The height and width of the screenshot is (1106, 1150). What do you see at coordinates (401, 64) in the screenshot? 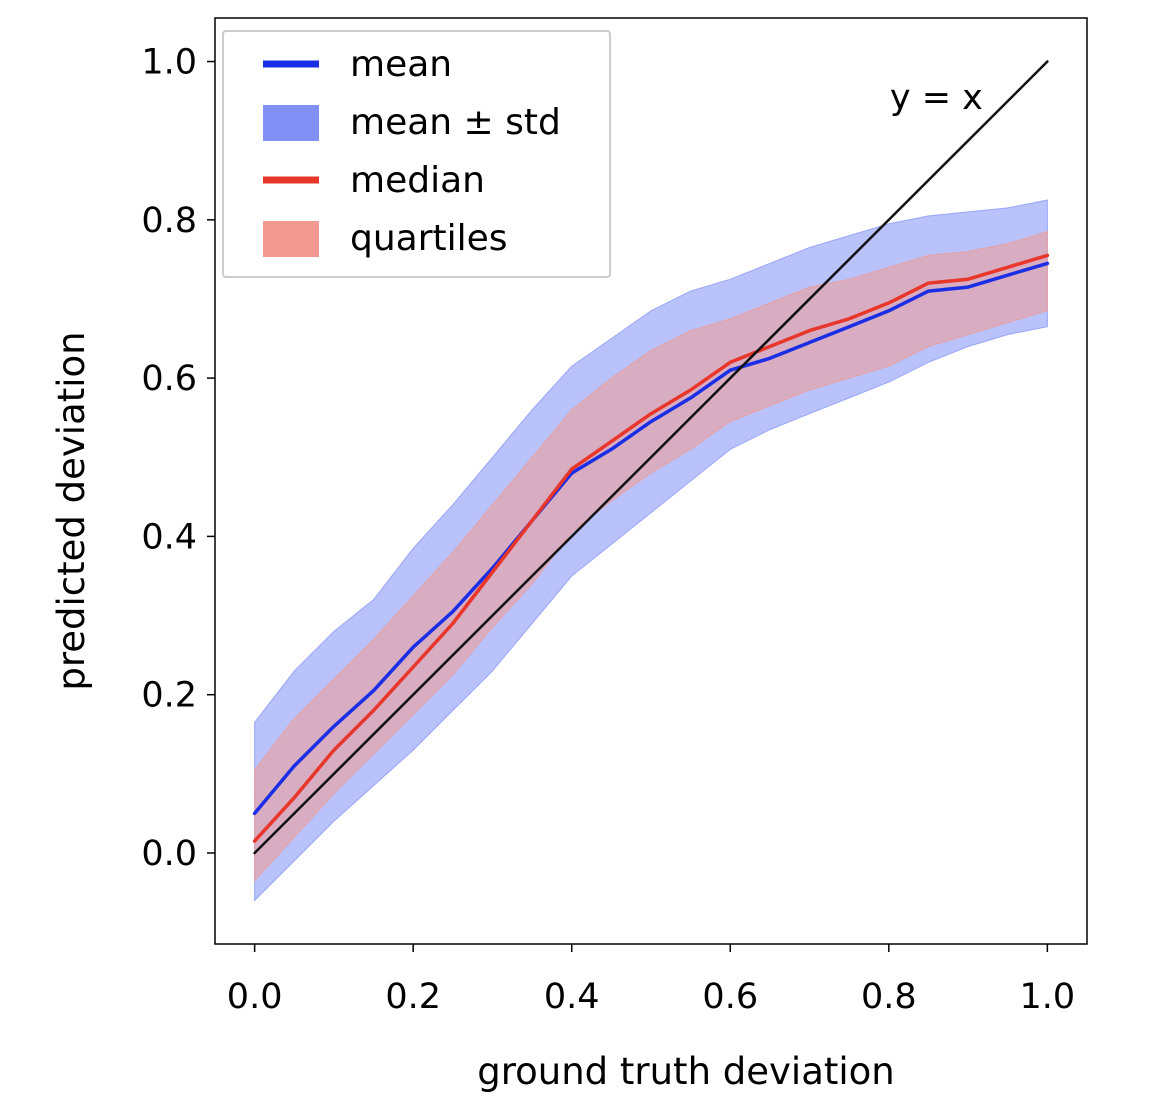
I see `legend-label: mean` at bounding box center [401, 64].